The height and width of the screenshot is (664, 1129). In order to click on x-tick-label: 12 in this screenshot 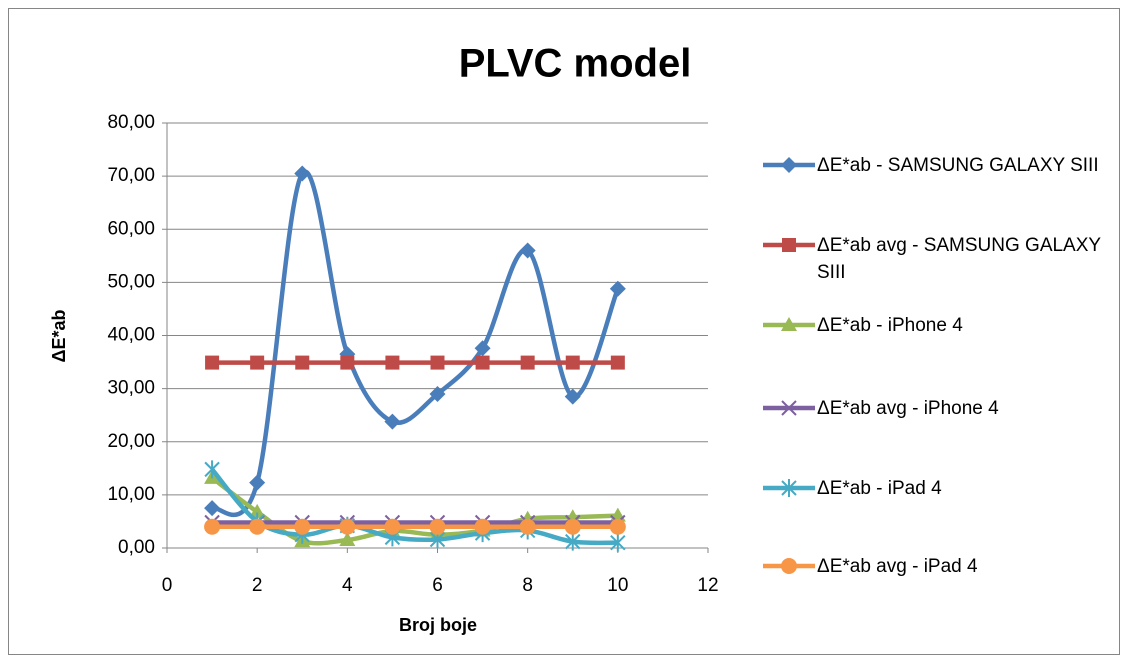, I will do `click(707, 585)`.